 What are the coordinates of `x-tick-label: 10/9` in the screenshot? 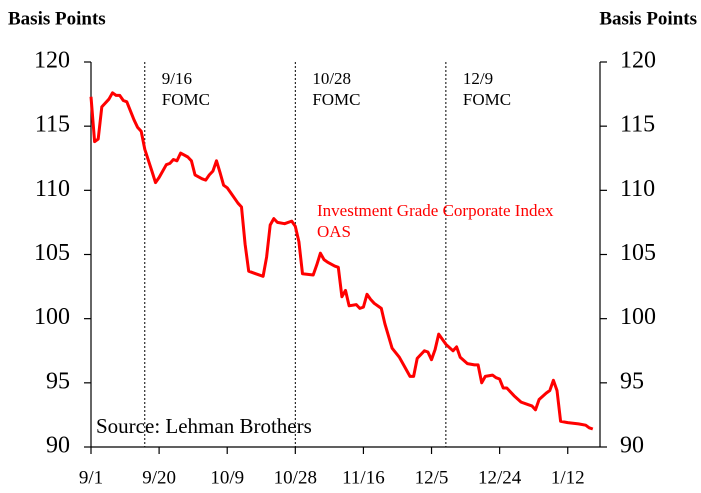 It's located at (227, 477).